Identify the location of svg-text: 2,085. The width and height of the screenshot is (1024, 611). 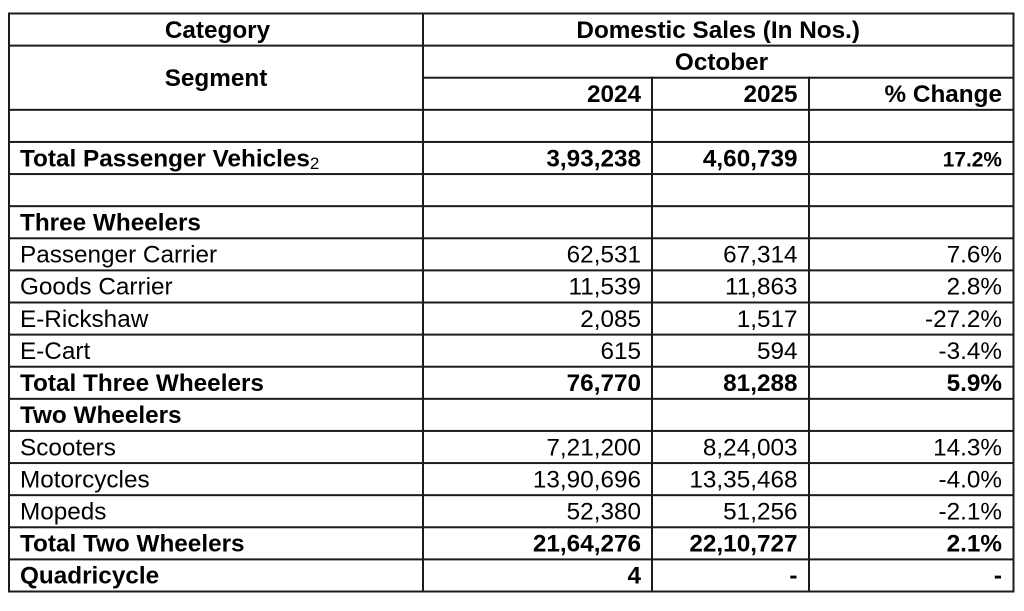
(610, 319).